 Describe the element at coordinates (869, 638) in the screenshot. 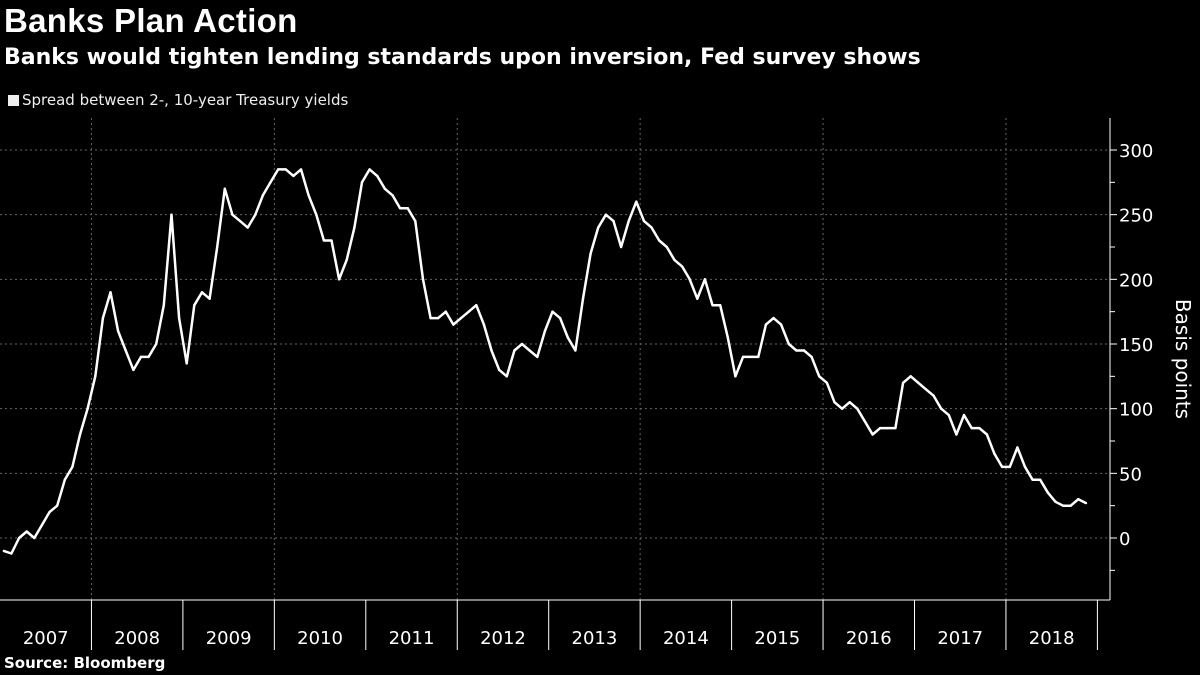

I see `x-tick-label: 2016` at that location.